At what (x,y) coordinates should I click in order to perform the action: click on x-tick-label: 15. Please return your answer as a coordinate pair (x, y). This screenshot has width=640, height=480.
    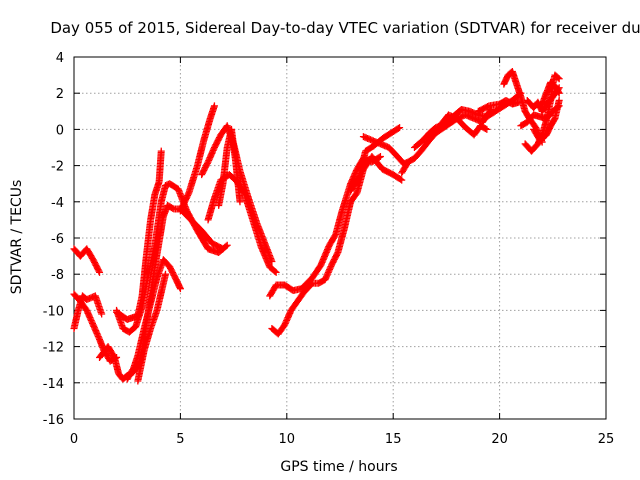
    Looking at the image, I should click on (393, 439).